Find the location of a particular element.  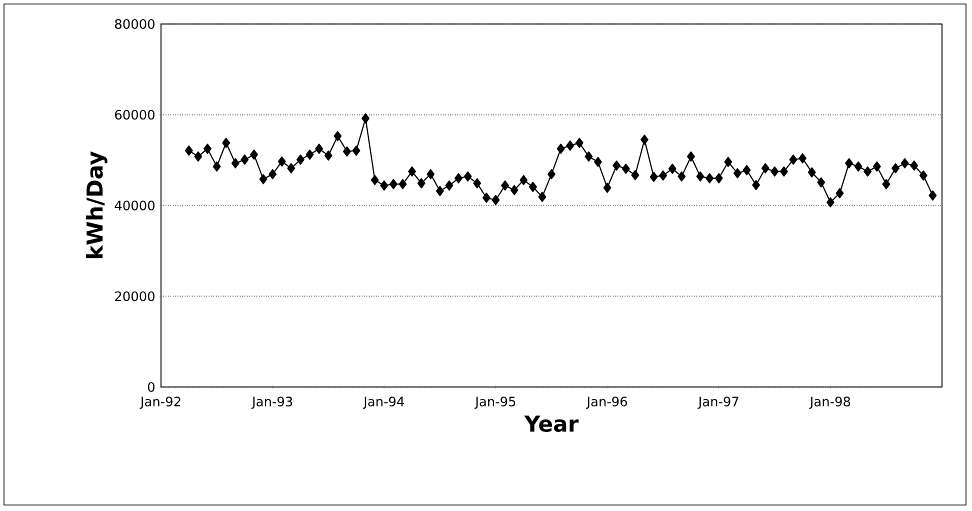

x-tick-label: Jan-94 is located at coordinates (383, 402).